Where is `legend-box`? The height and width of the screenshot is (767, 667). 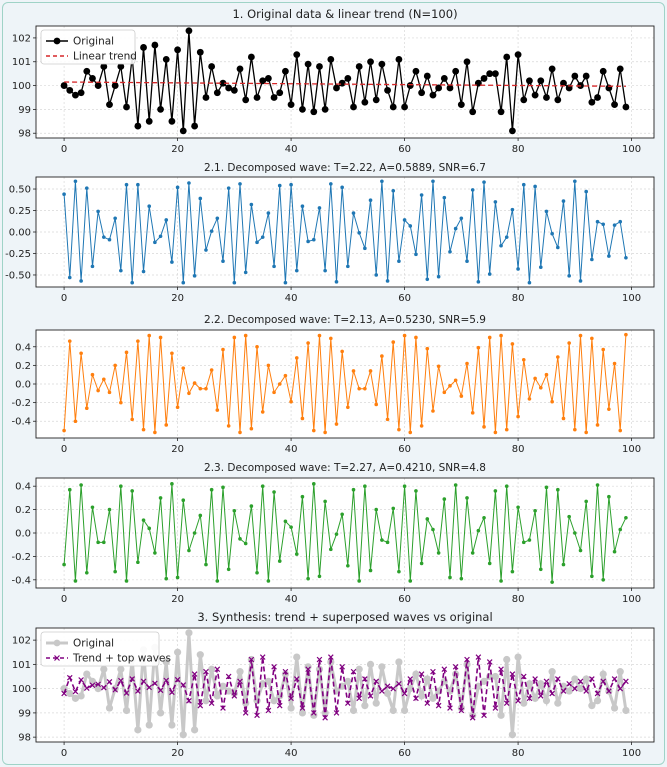
legend-box is located at coordinates (100, 649).